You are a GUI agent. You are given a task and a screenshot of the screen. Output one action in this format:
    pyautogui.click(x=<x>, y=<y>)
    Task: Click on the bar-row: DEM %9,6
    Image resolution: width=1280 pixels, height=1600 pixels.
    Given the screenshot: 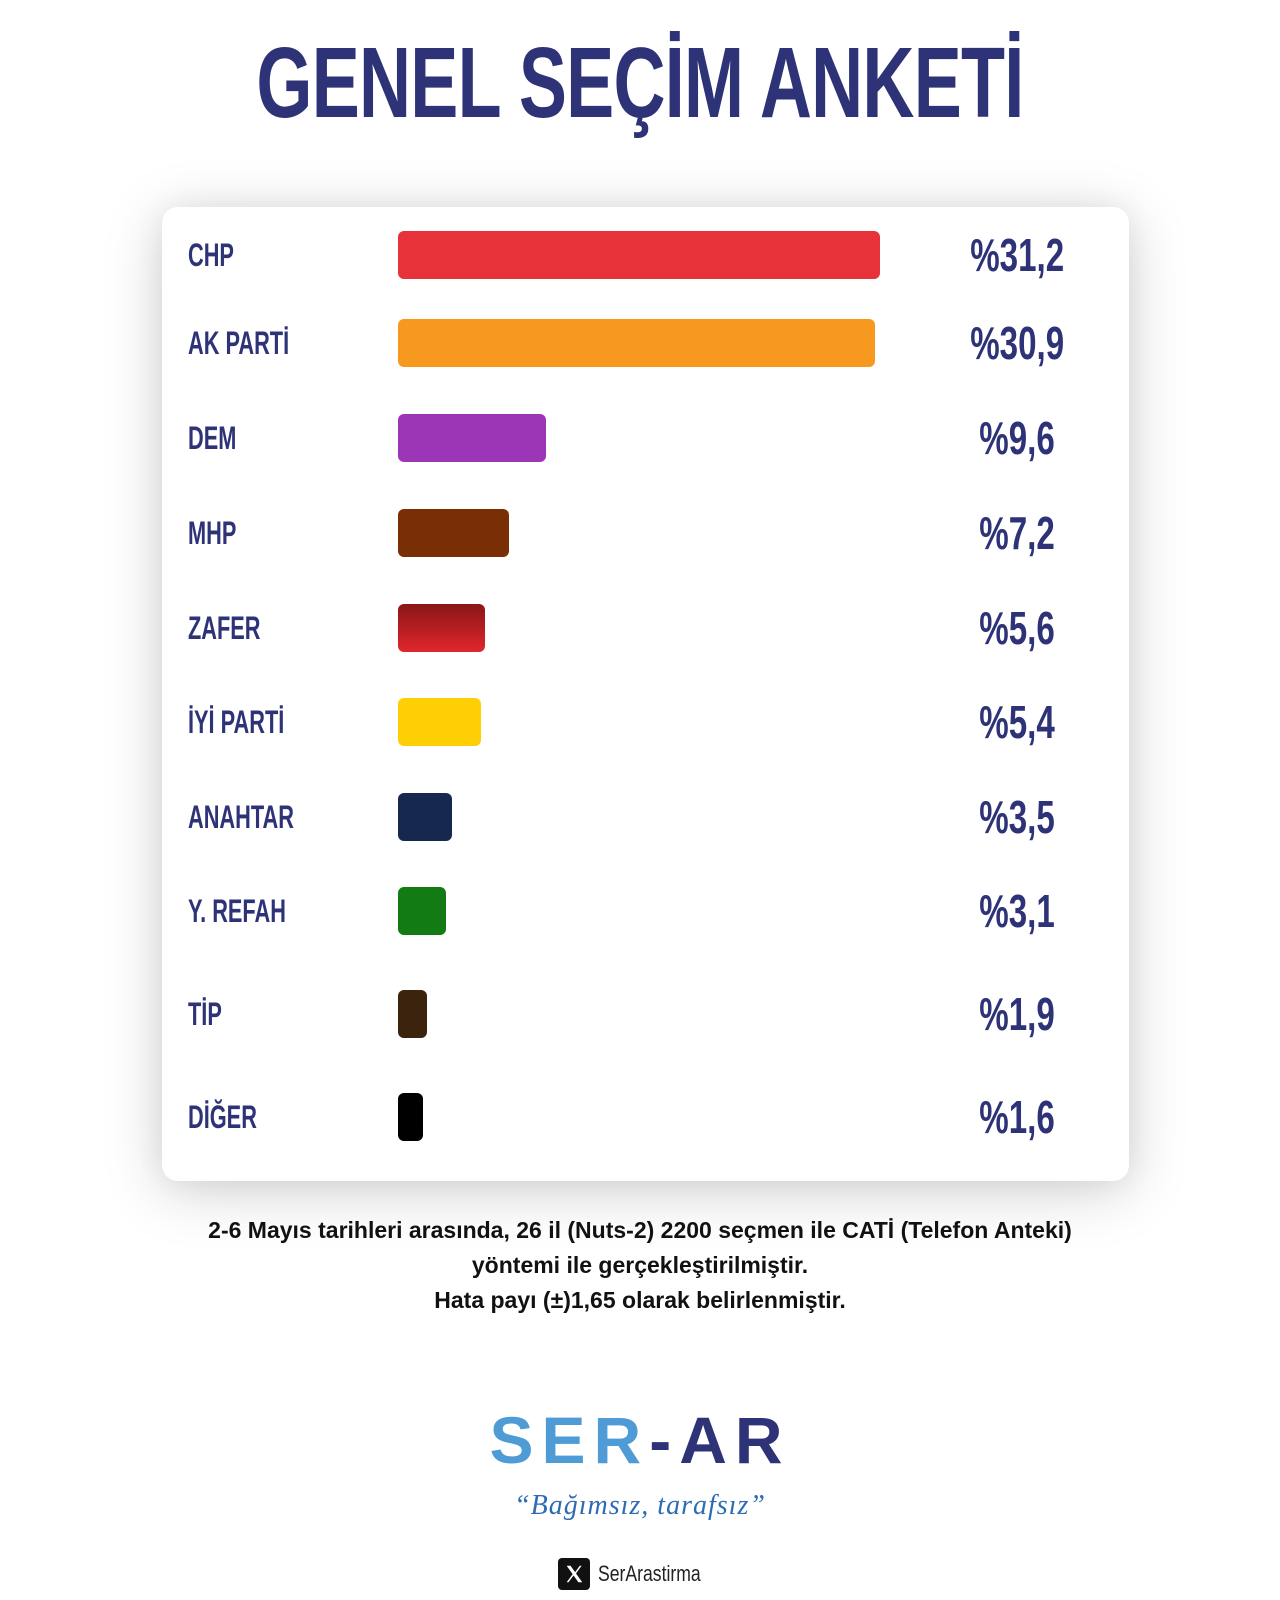 What is the action you would take?
    pyautogui.click(x=645, y=438)
    